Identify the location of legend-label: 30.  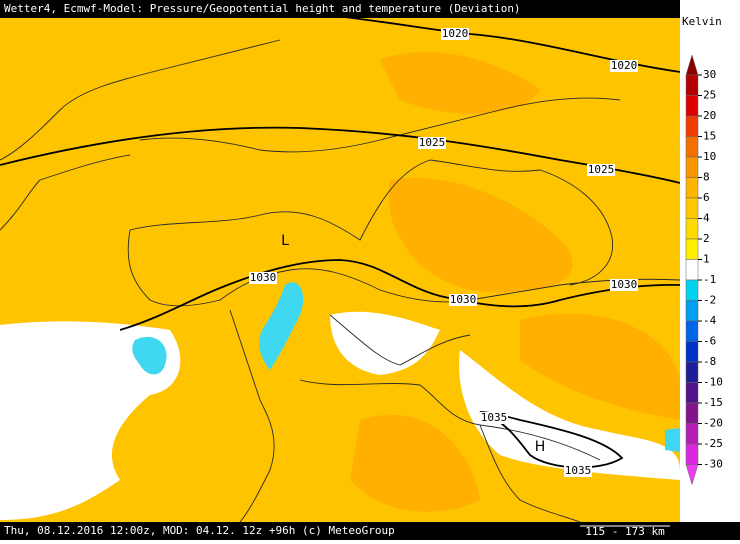
(709, 74).